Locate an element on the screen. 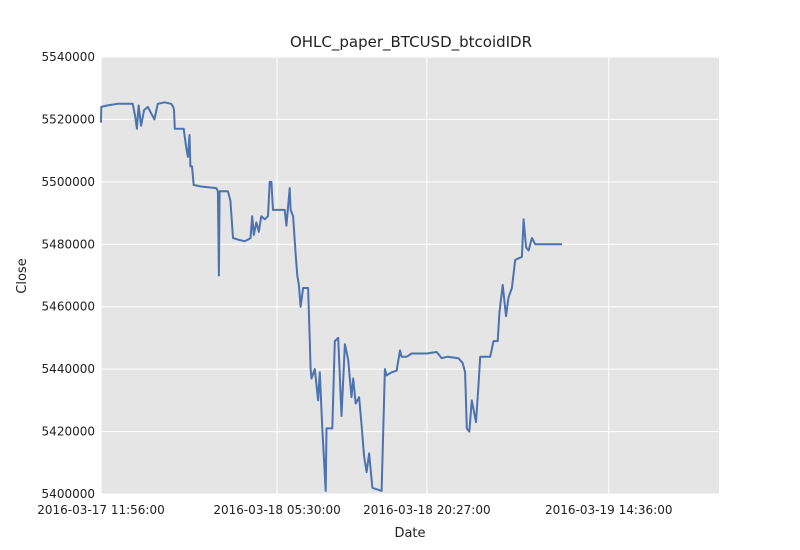 The height and width of the screenshot is (550, 800). y-tick-label: 5480000 is located at coordinates (68, 244).